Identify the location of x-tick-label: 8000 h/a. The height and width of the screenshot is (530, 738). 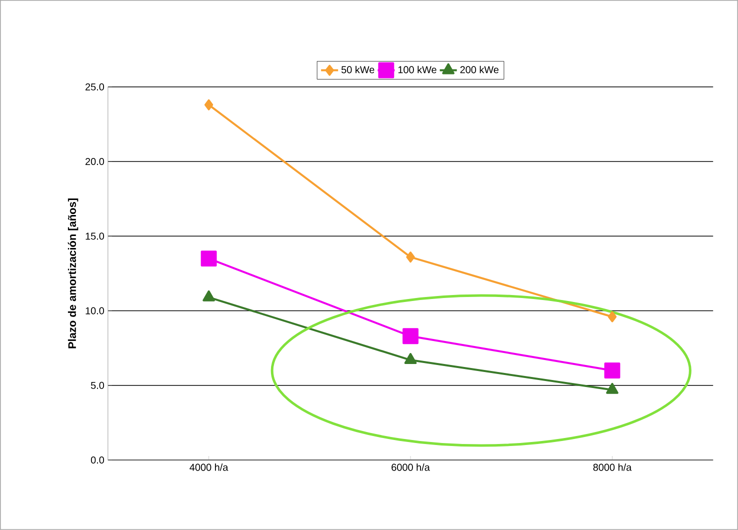
(612, 467).